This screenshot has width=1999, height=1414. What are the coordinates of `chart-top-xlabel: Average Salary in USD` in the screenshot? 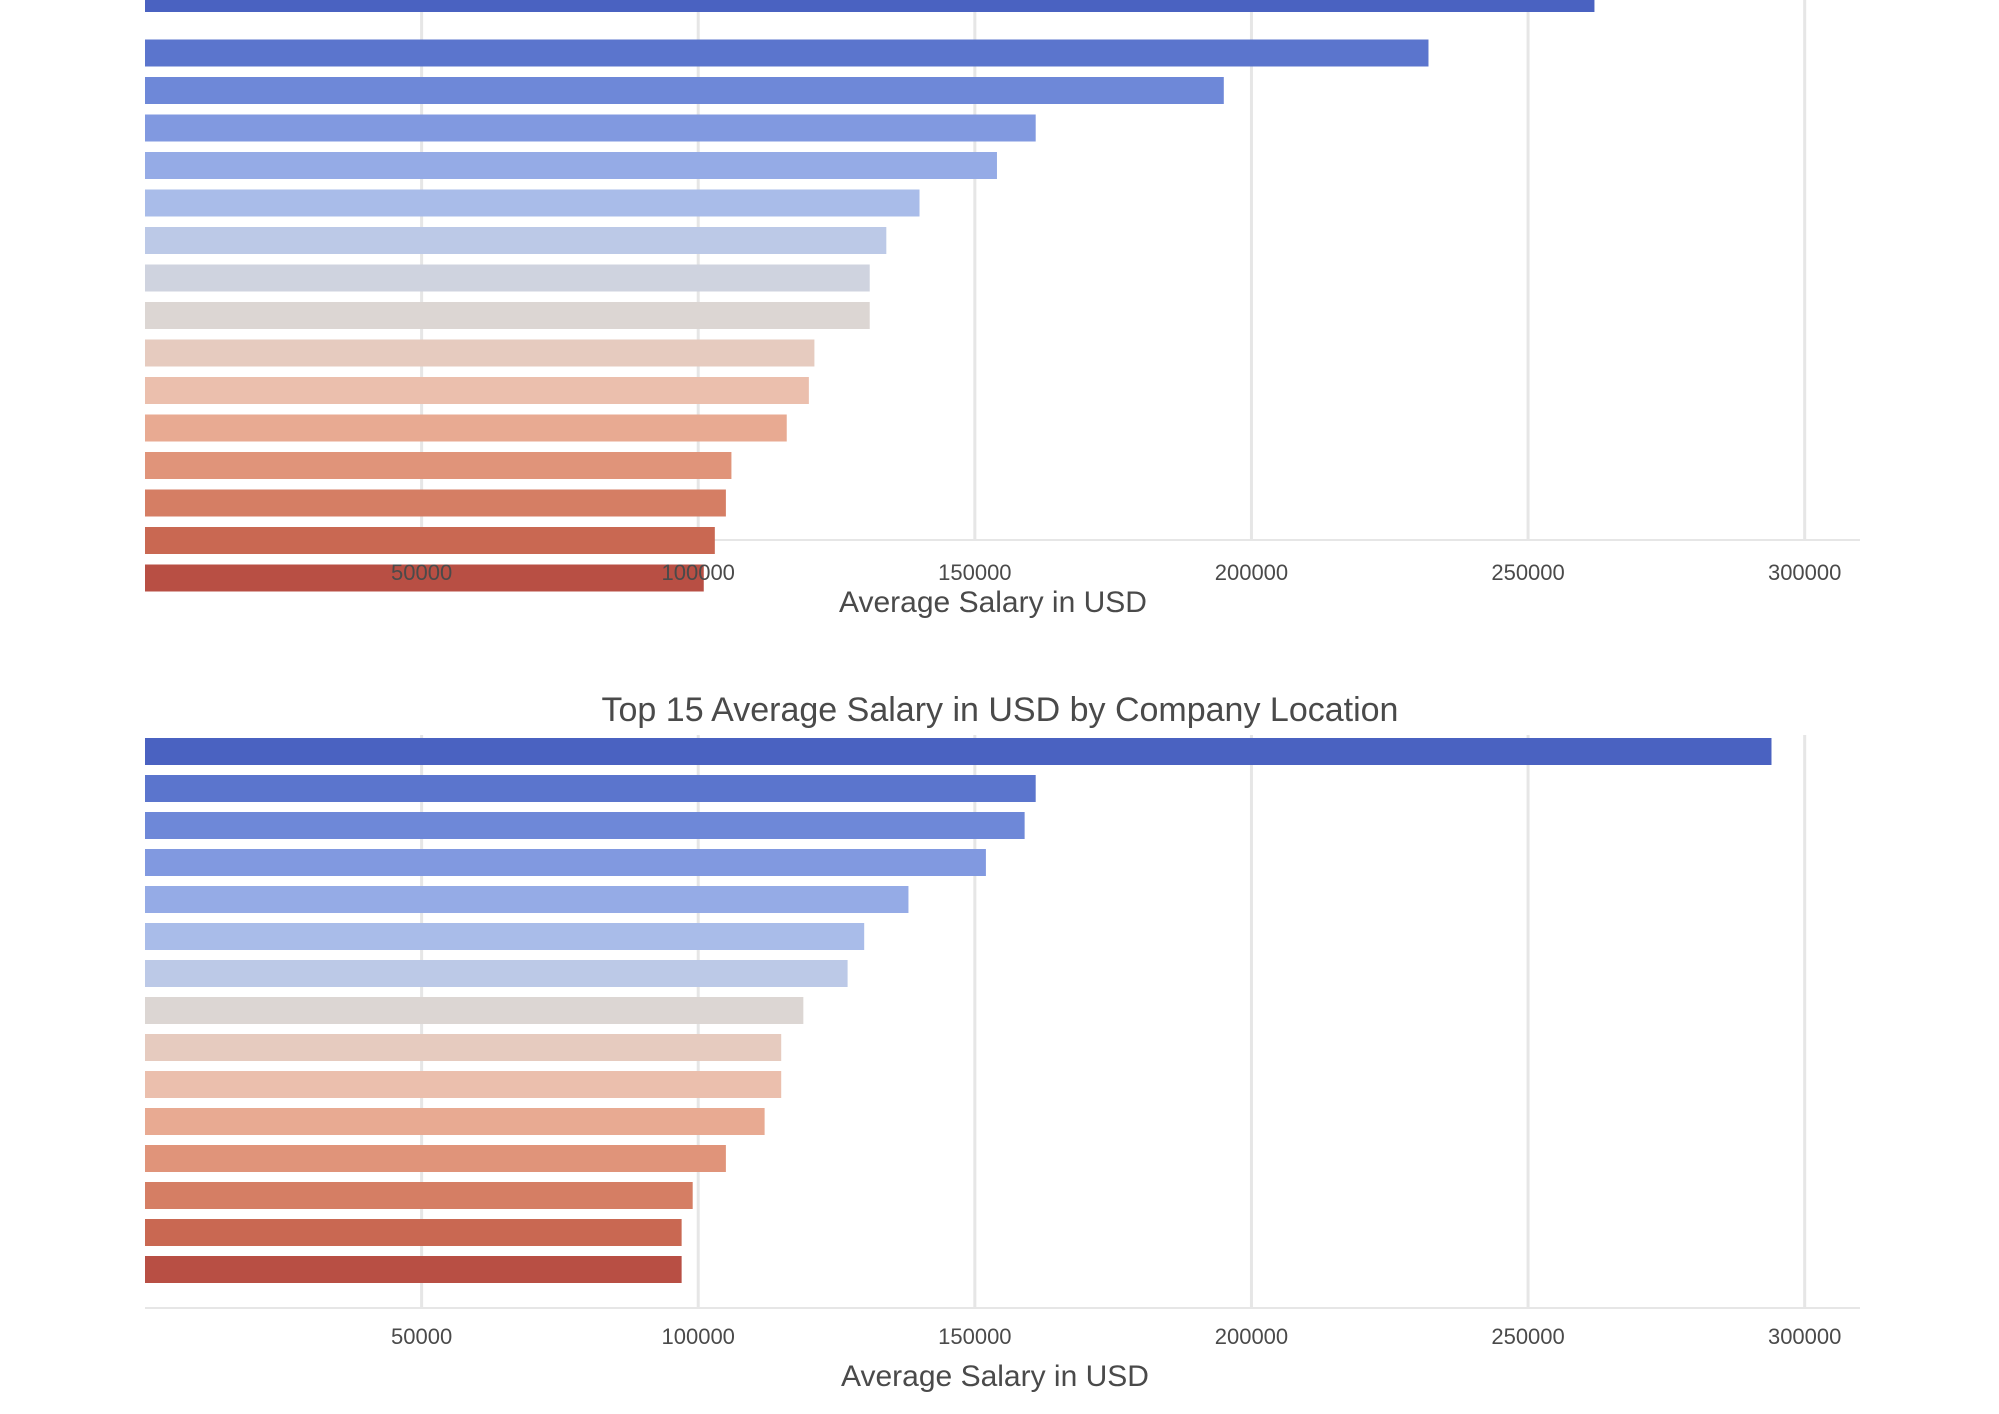 It's located at (993, 602).